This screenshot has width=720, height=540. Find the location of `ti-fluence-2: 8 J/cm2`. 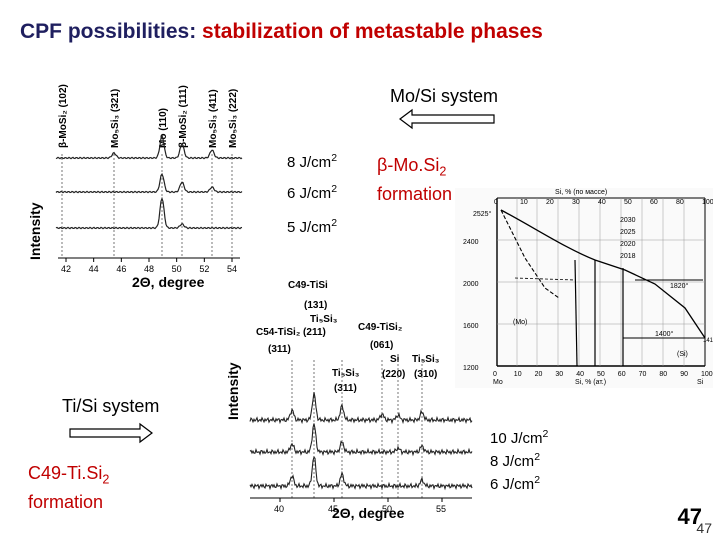

ti-fluence-2: 8 J/cm2 is located at coordinates (515, 460).